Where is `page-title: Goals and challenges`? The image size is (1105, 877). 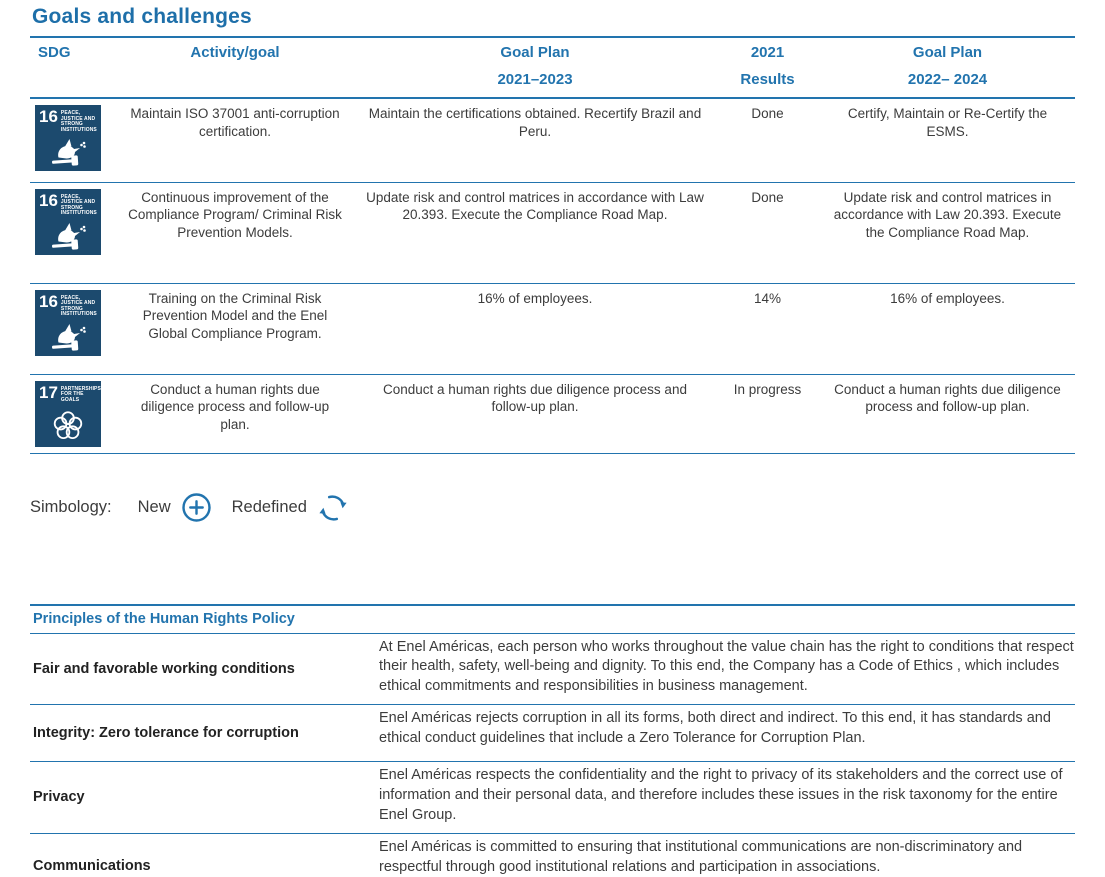
page-title: Goals and challenges is located at coordinates (142, 16).